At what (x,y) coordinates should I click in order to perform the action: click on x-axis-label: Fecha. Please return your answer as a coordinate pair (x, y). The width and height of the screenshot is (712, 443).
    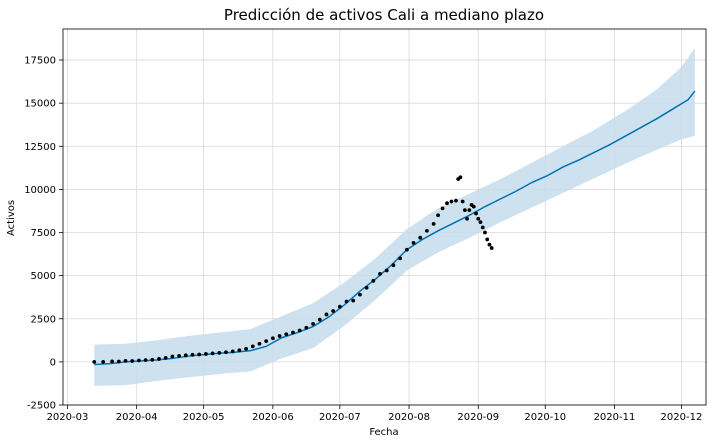
    Looking at the image, I should click on (383, 432).